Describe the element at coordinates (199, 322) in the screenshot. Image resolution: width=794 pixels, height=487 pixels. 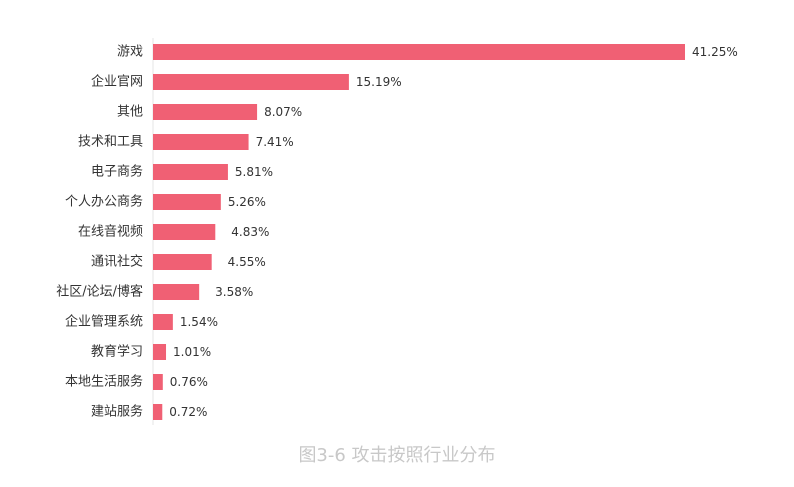
I see `value-label: 1.54%` at that location.